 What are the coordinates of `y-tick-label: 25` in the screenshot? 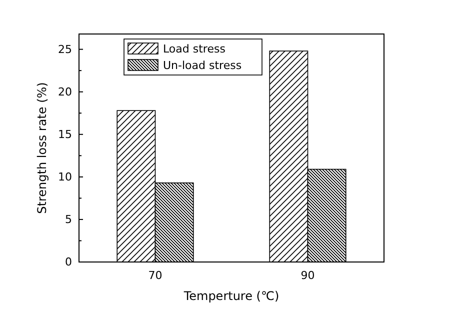 It's located at (65, 49).